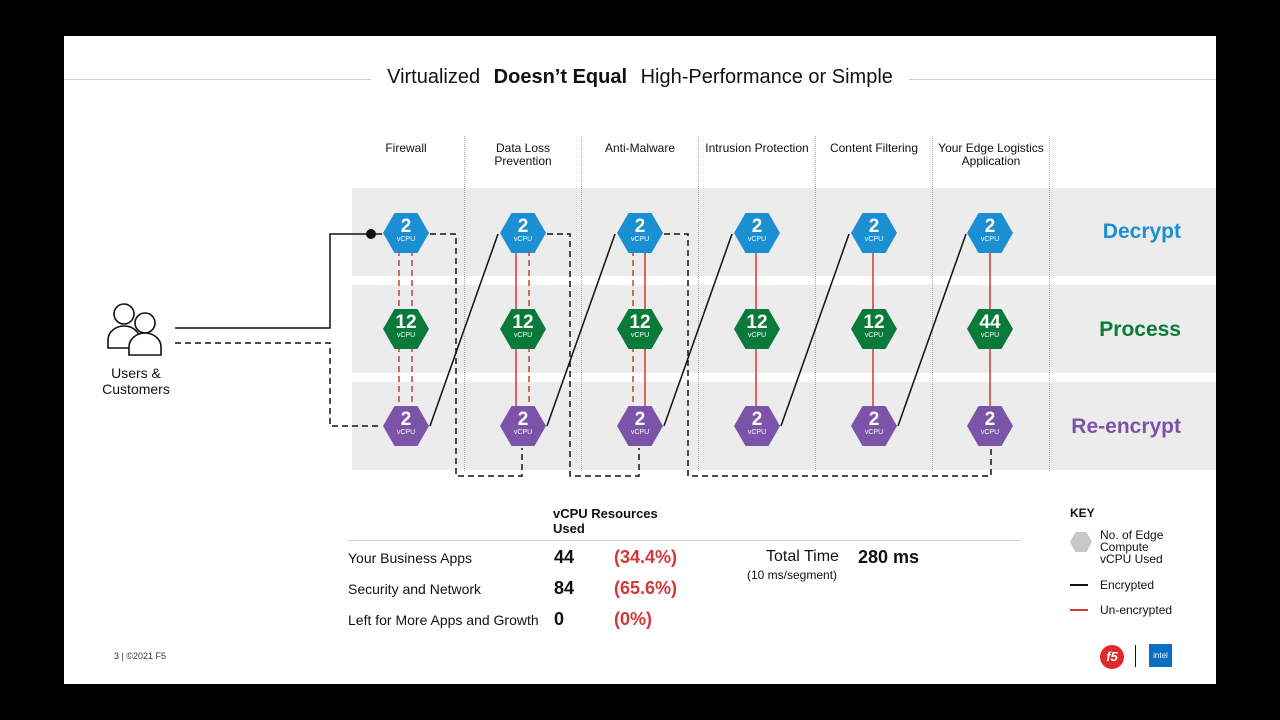 The height and width of the screenshot is (720, 1280). Describe the element at coordinates (410, 558) in the screenshot. I see `resource-label: Your Business Apps` at that location.